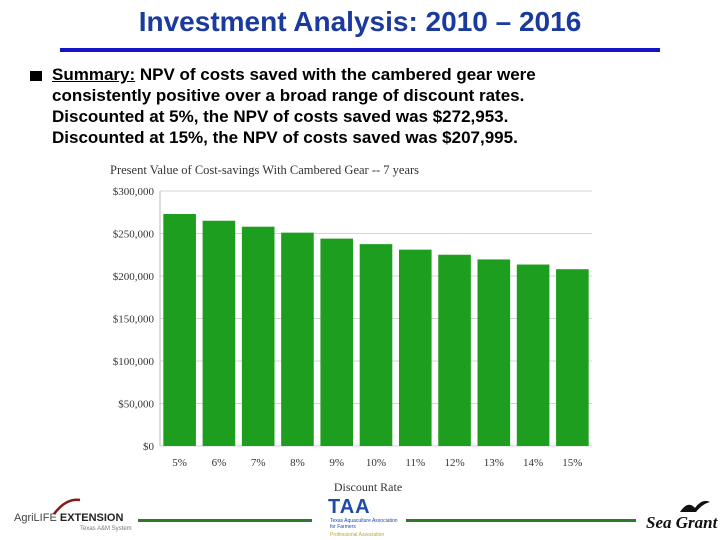 This screenshot has width=720, height=540. What do you see at coordinates (134, 320) in the screenshot?
I see `y-tick-label: $150,000` at bounding box center [134, 320].